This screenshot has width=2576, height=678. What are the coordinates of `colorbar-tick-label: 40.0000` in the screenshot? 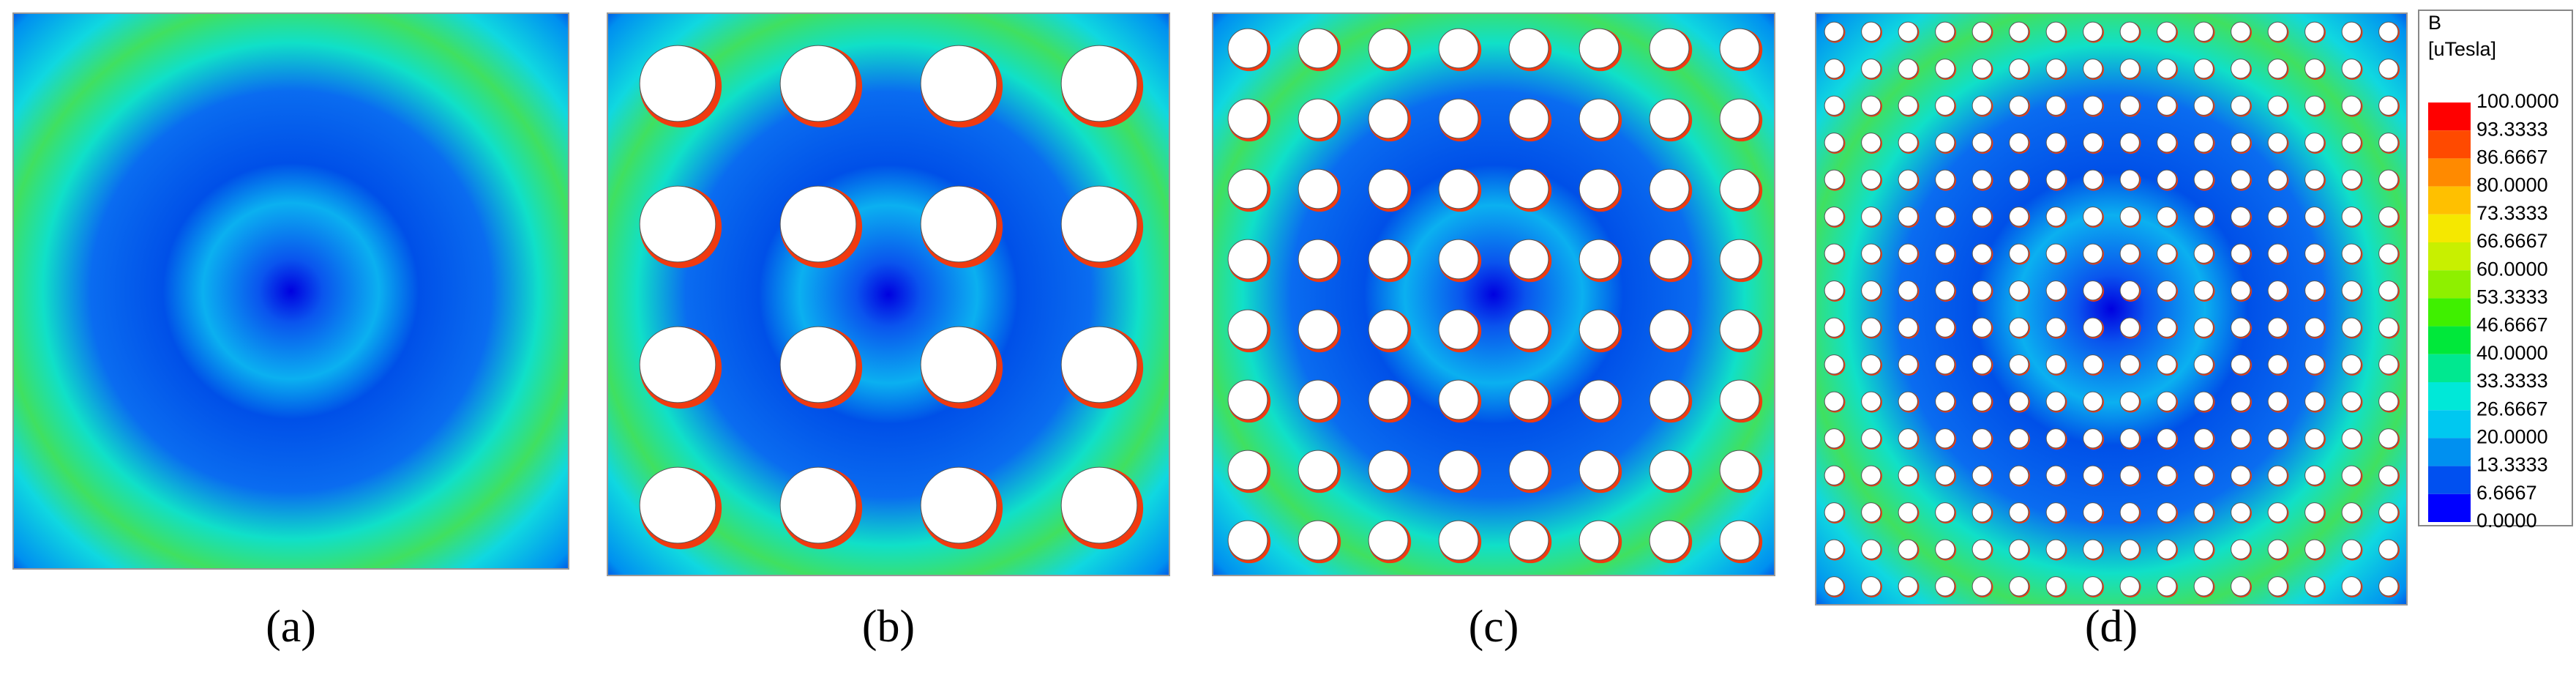 It's located at (2512, 353).